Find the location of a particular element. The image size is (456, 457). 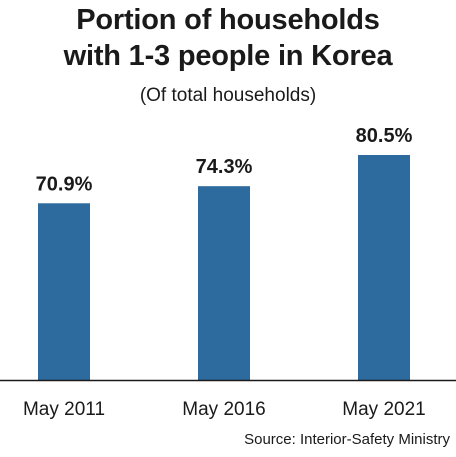

chart-title-line-1: Portion of households is located at coordinates (228, 20).